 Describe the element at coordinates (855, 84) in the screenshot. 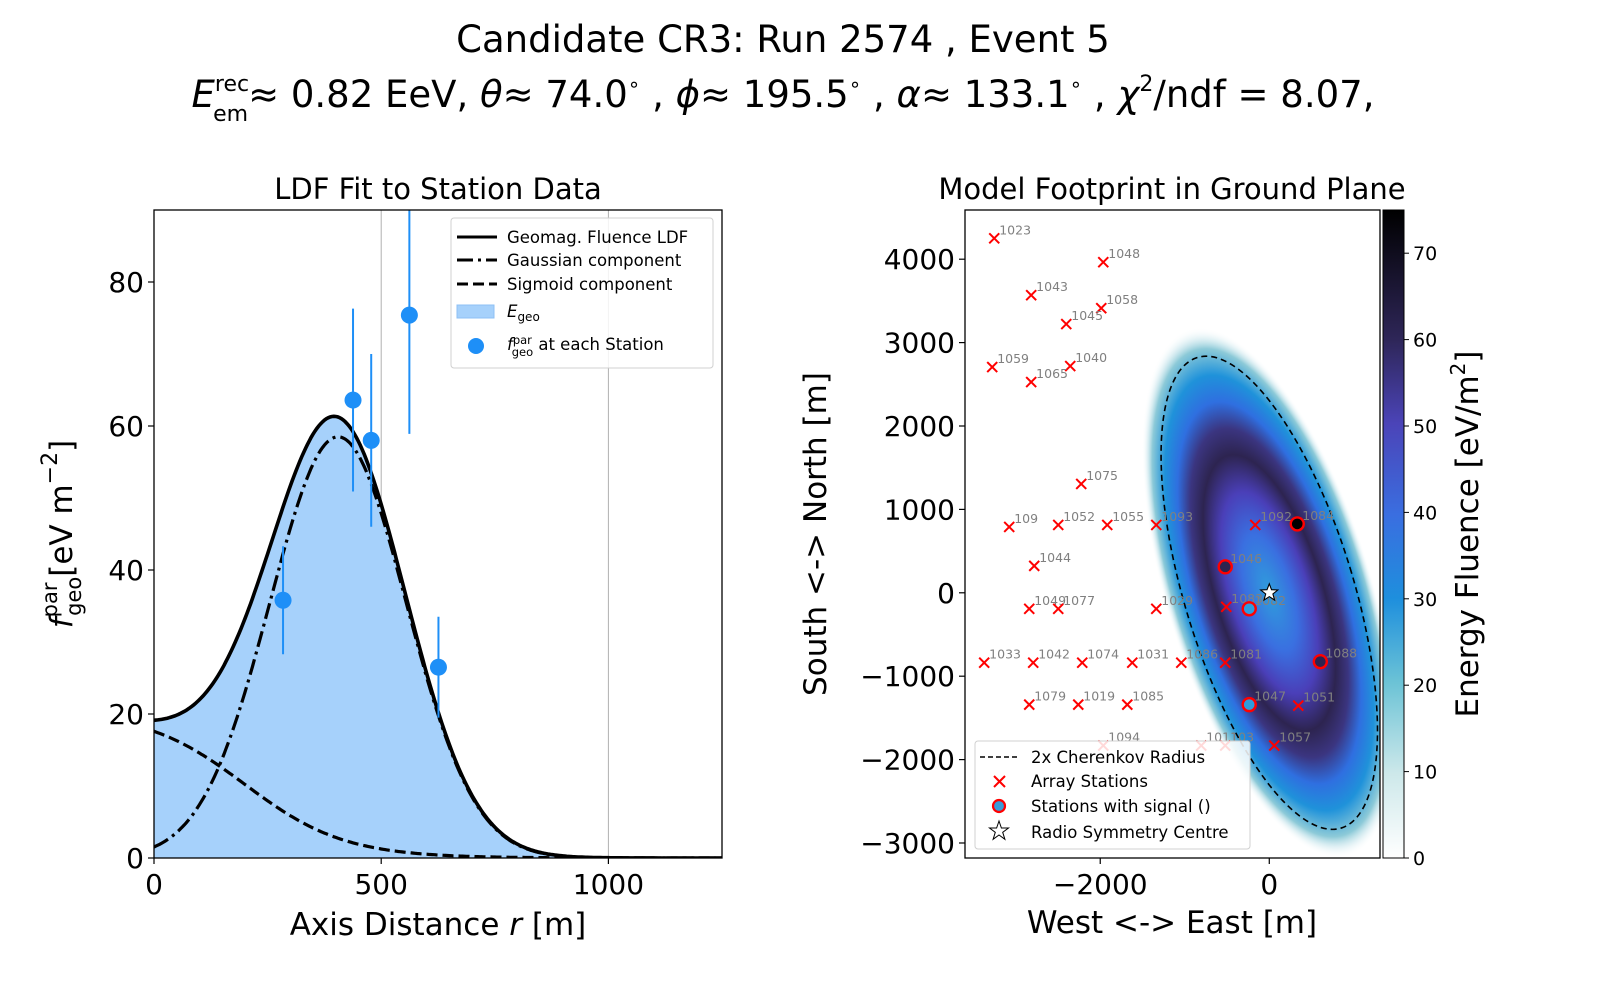

I see `phi-deg: ∘` at that location.